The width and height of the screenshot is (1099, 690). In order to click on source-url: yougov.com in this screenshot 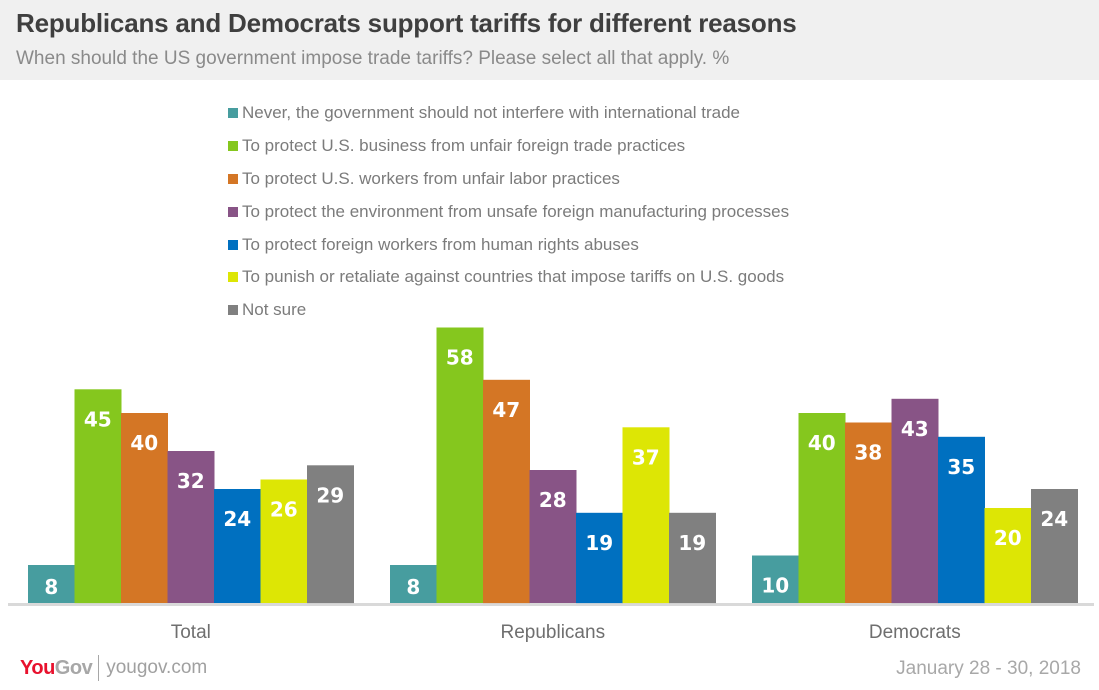, I will do `click(157, 667)`.